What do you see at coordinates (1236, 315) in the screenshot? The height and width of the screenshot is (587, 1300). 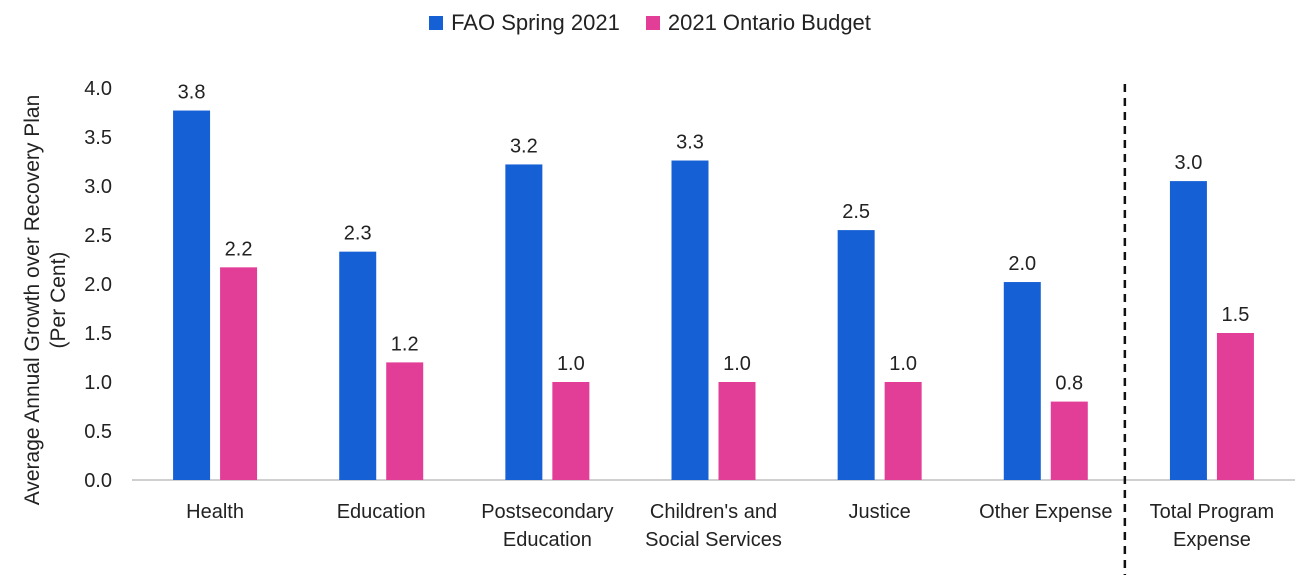 I see `data-label: 1.5` at bounding box center [1236, 315].